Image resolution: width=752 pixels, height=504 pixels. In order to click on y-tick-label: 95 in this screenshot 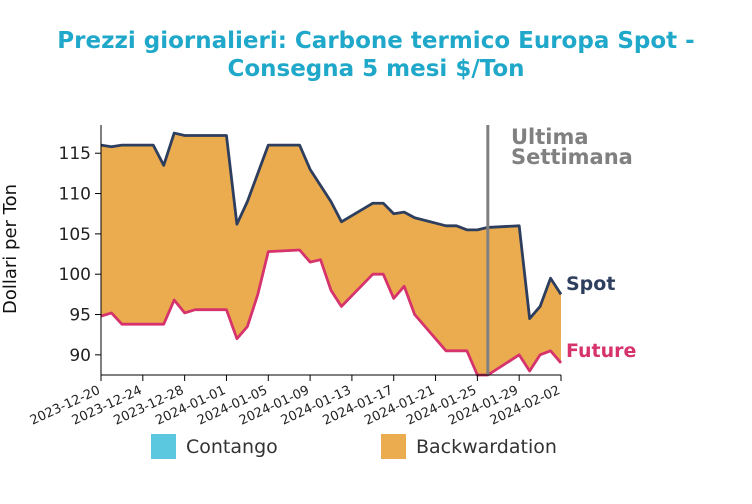, I will do `click(80, 316)`.